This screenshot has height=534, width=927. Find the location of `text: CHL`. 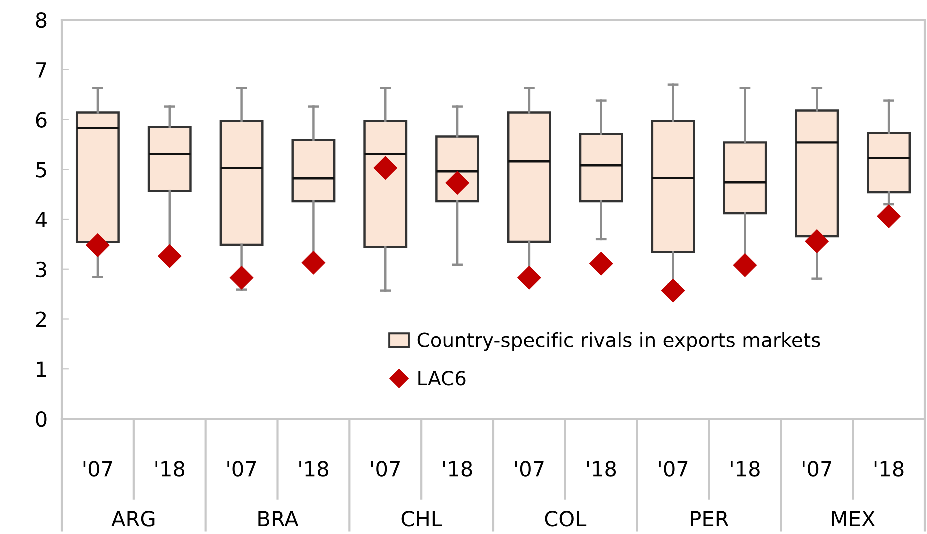

text: CHL is located at coordinates (422, 519).